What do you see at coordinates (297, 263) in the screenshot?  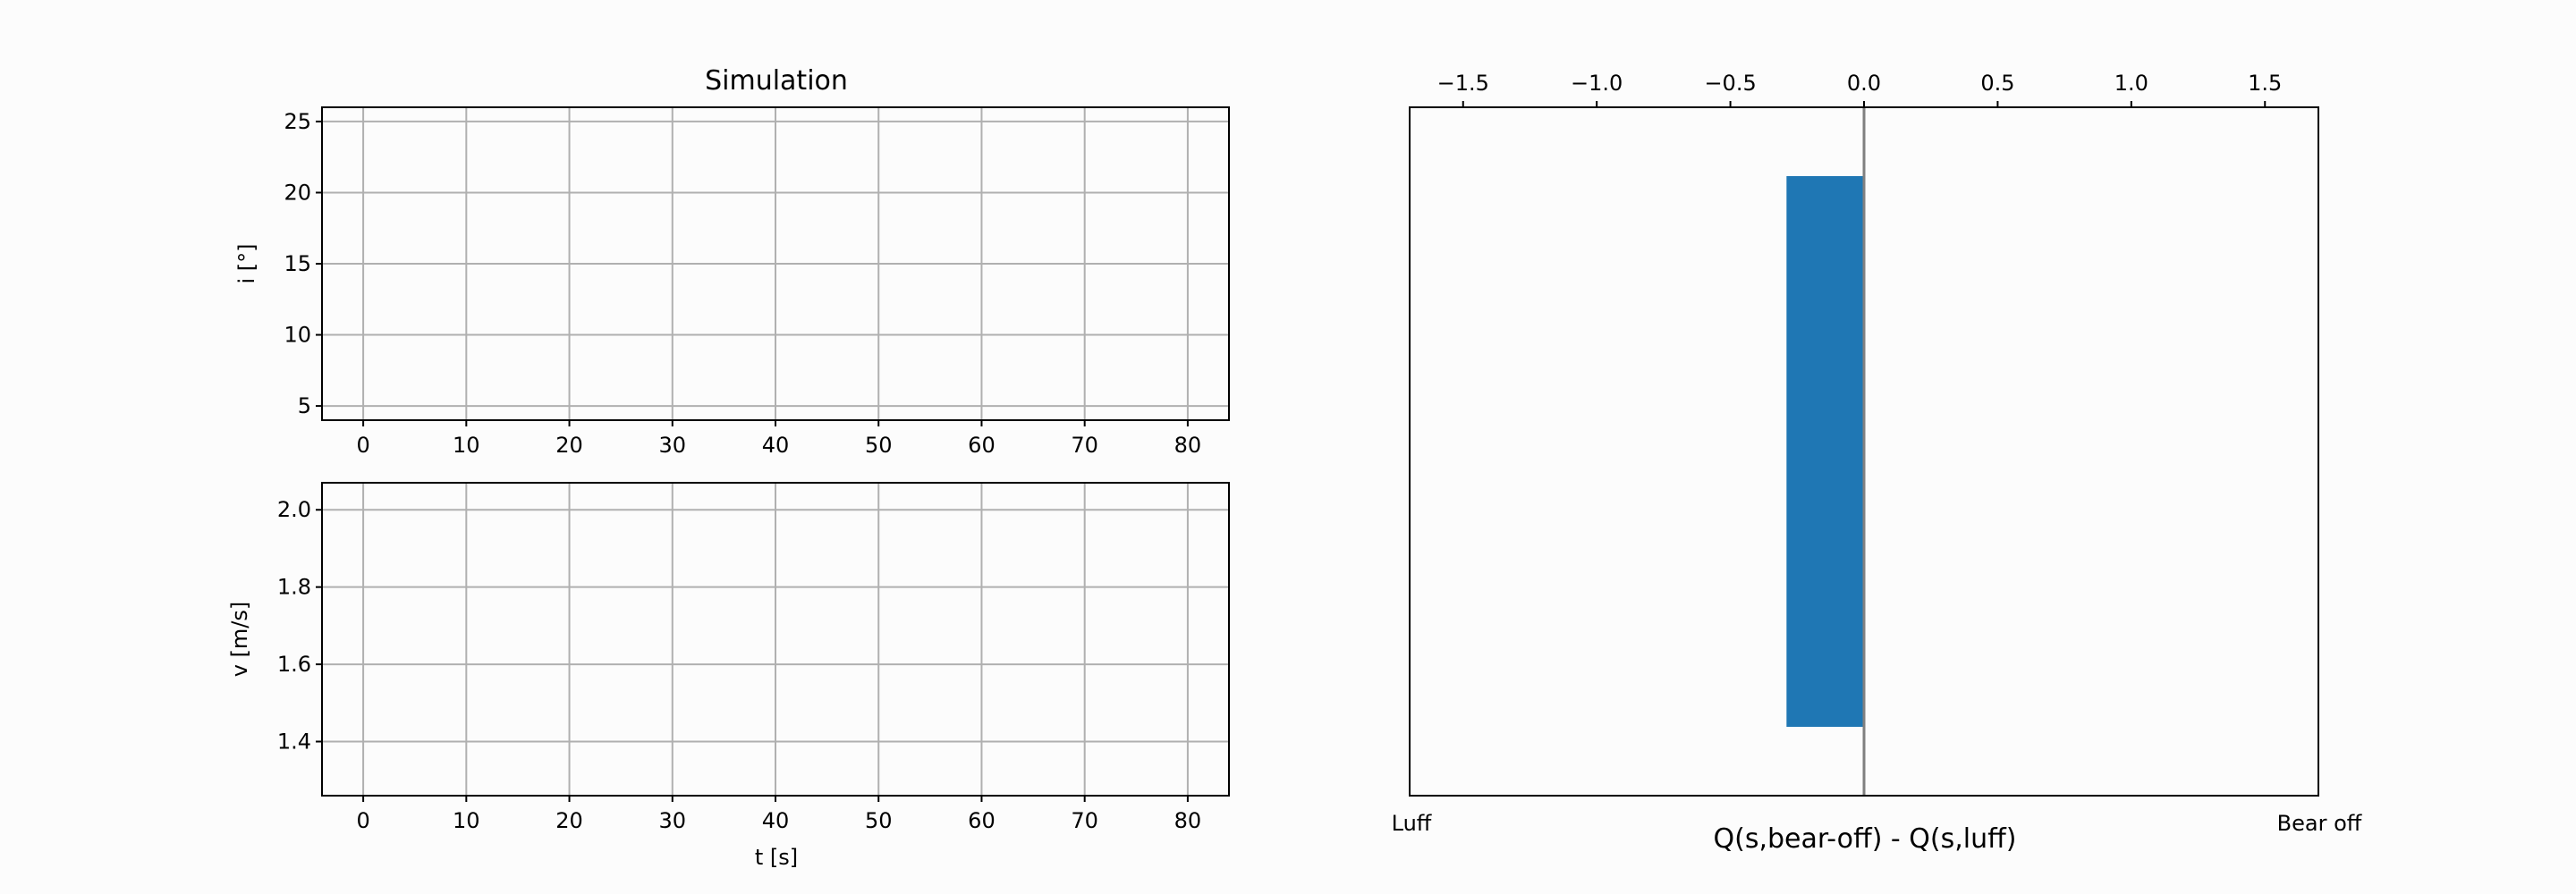 I see `y-tick-label: 15` at bounding box center [297, 263].